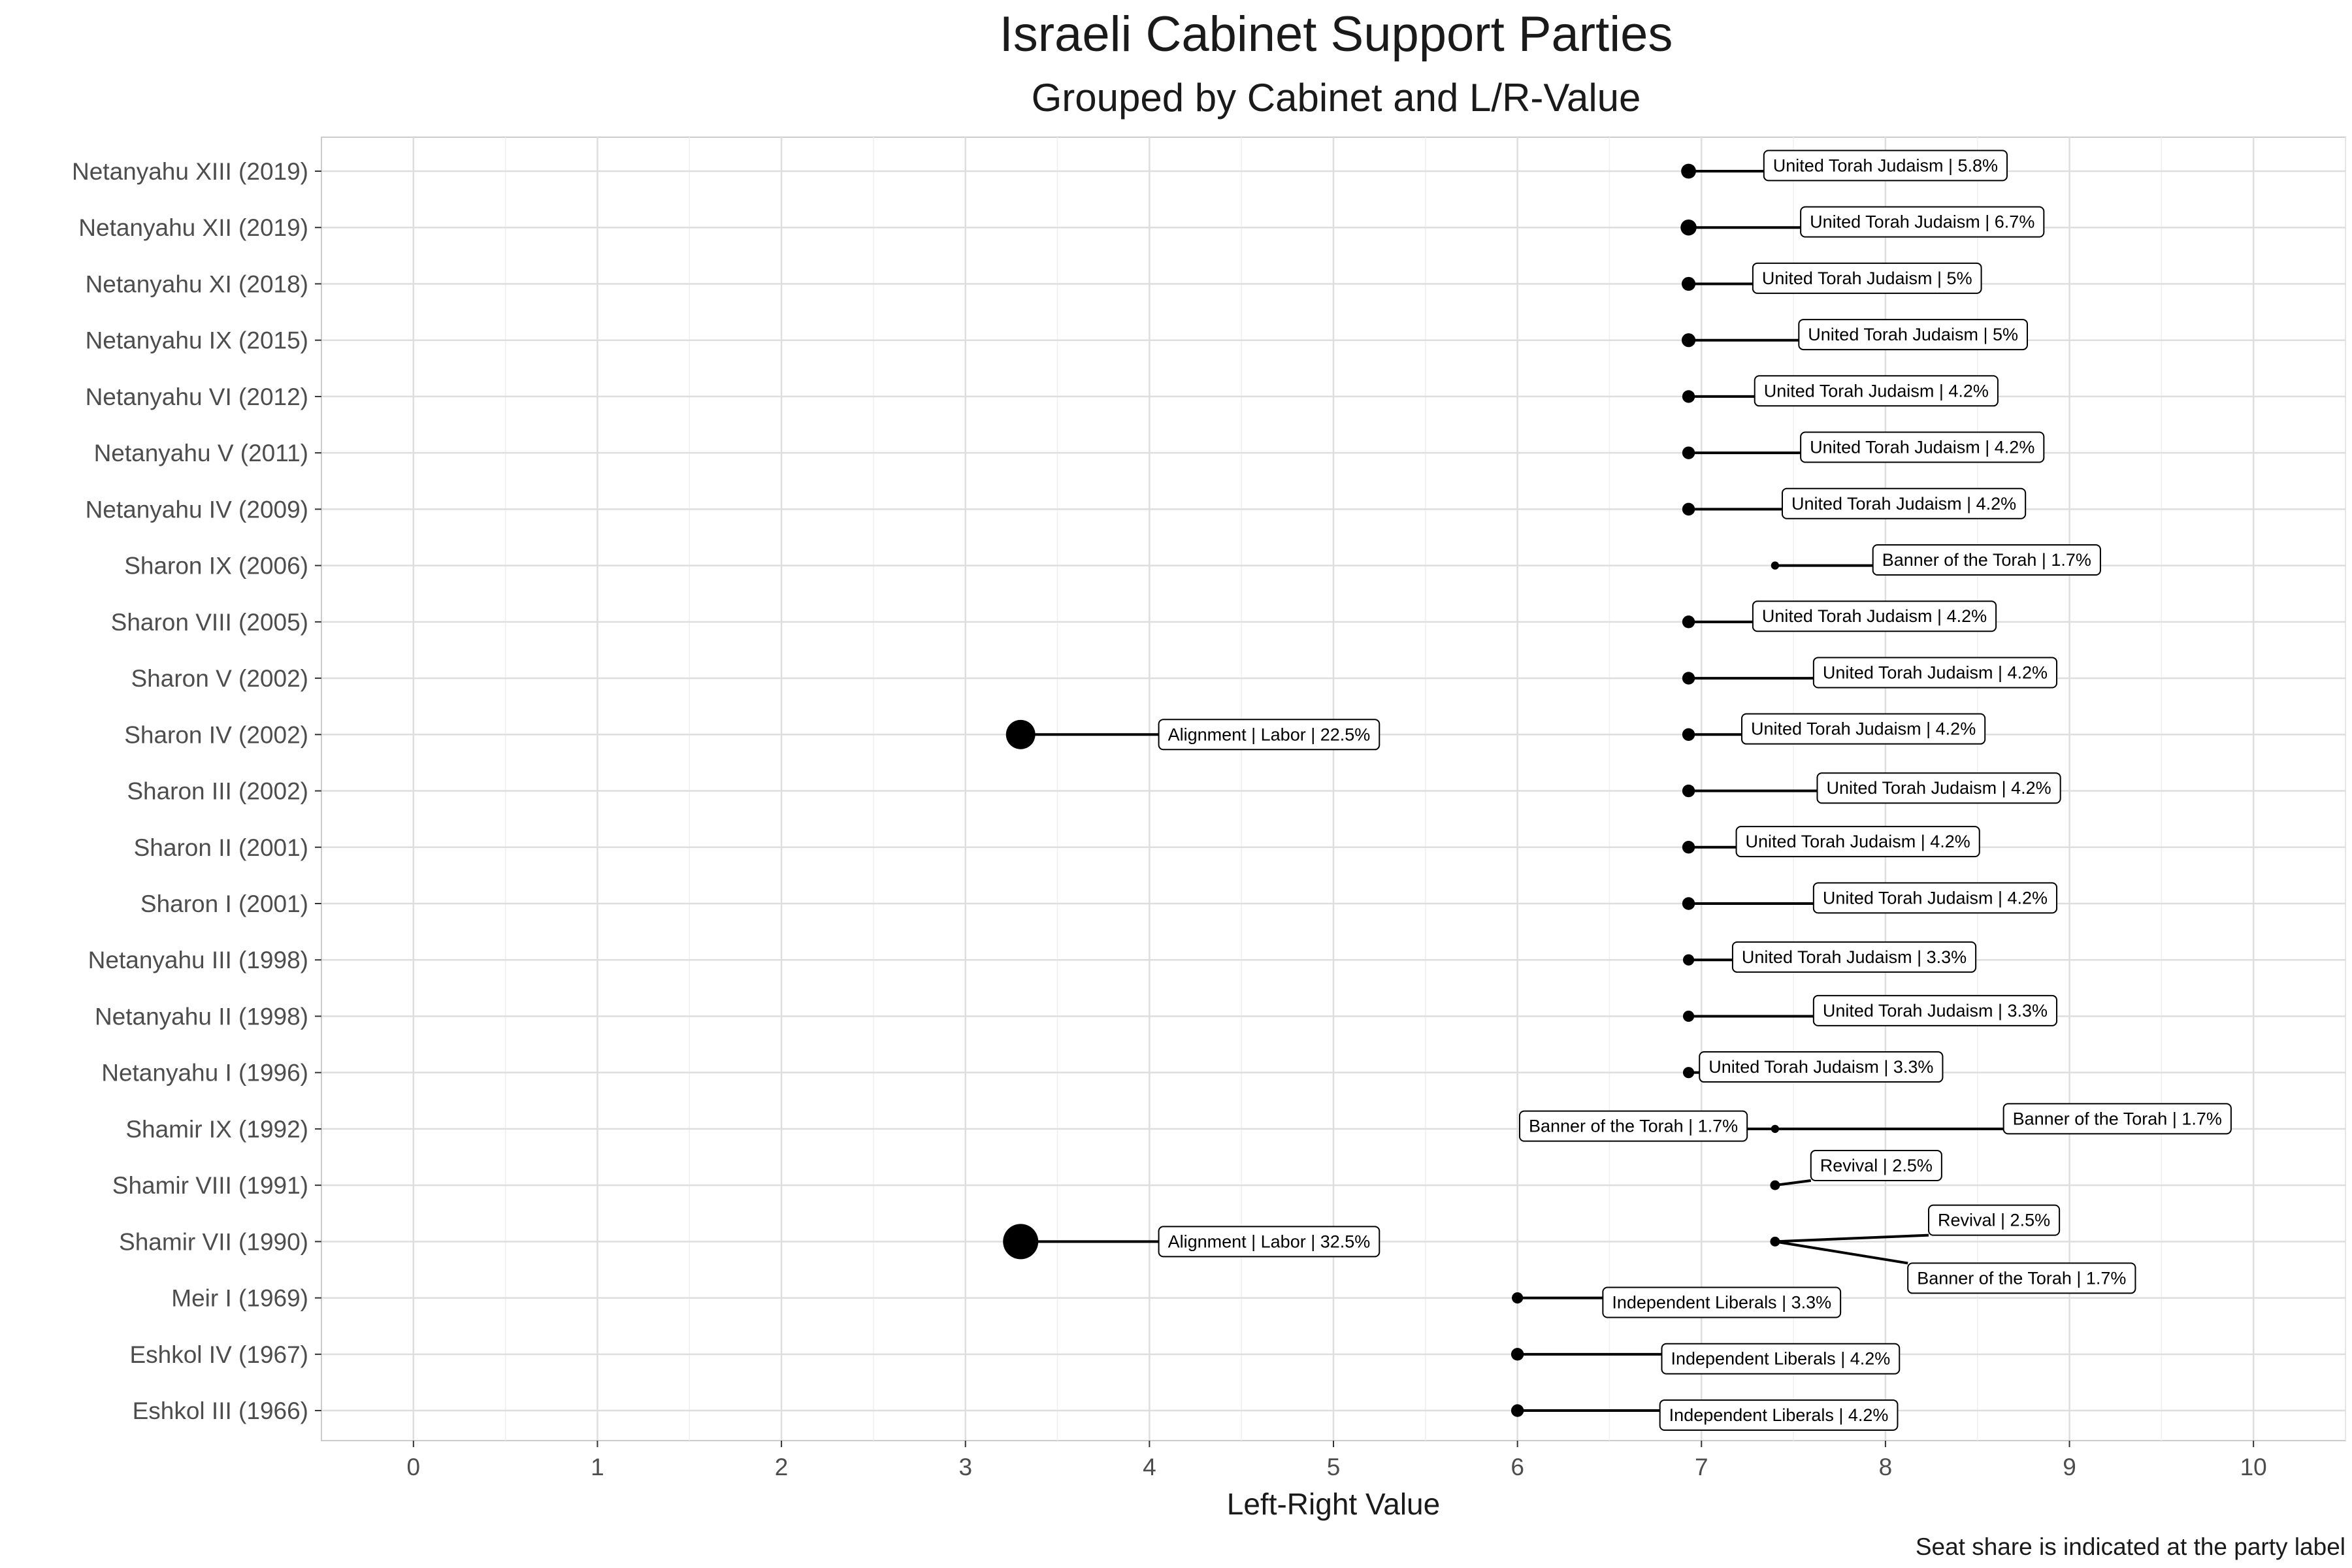 This screenshot has width=2352, height=1568. I want to click on y-tick-label: Netanyahu II (1998), so click(201, 1016).